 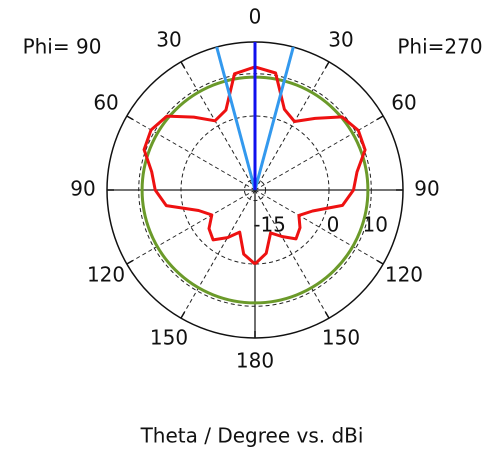 I want to click on left-label: Phi= 90, so click(x=62, y=47).